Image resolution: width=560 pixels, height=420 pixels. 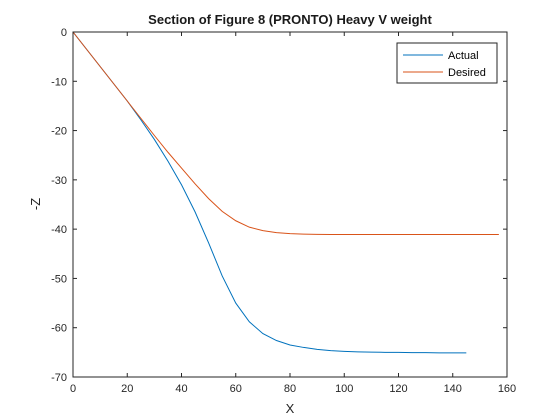 What do you see at coordinates (127, 389) in the screenshot?
I see `x-tick-label: 20` at bounding box center [127, 389].